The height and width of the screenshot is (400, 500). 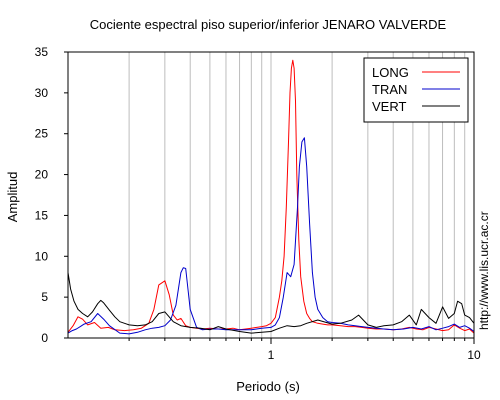 I want to click on x-axis-ticks: 1 10, so click(x=304, y=350).